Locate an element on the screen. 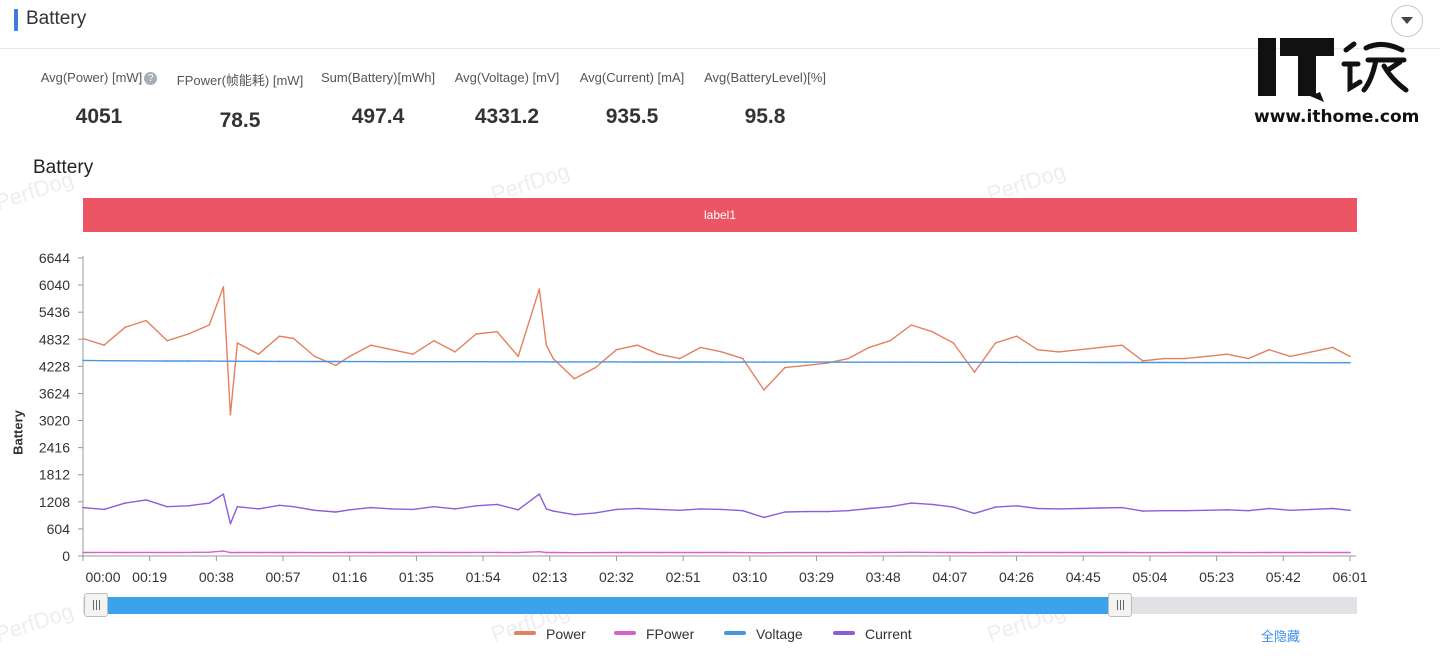  collapse-button is located at coordinates (1407, 21).